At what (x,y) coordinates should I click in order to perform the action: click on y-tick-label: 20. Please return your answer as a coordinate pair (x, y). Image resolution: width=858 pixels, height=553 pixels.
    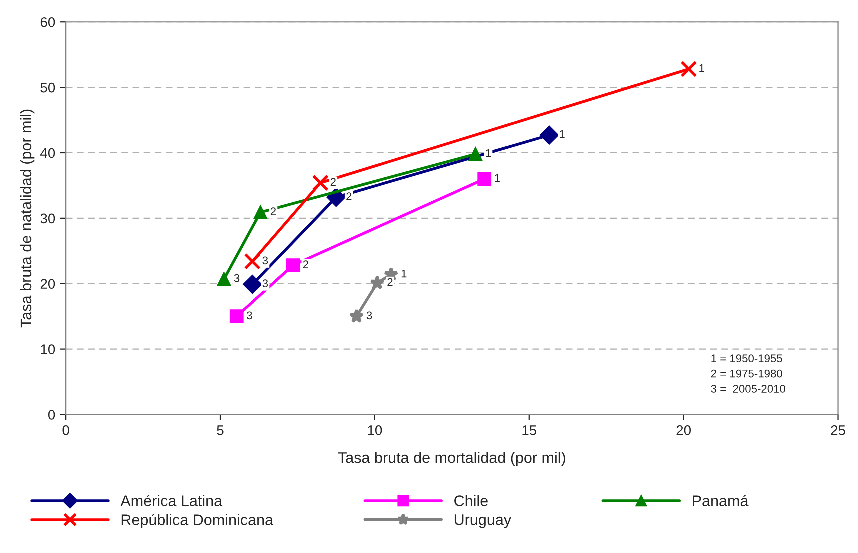
    Looking at the image, I should click on (48, 284).